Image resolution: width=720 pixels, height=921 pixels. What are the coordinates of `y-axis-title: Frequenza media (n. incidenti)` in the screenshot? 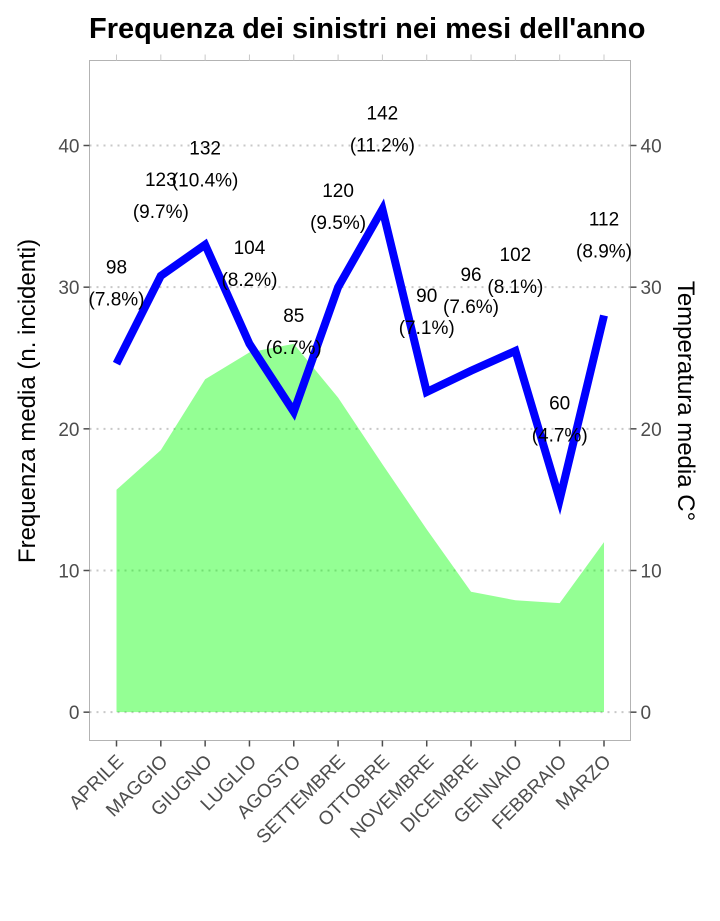 It's located at (27, 401).